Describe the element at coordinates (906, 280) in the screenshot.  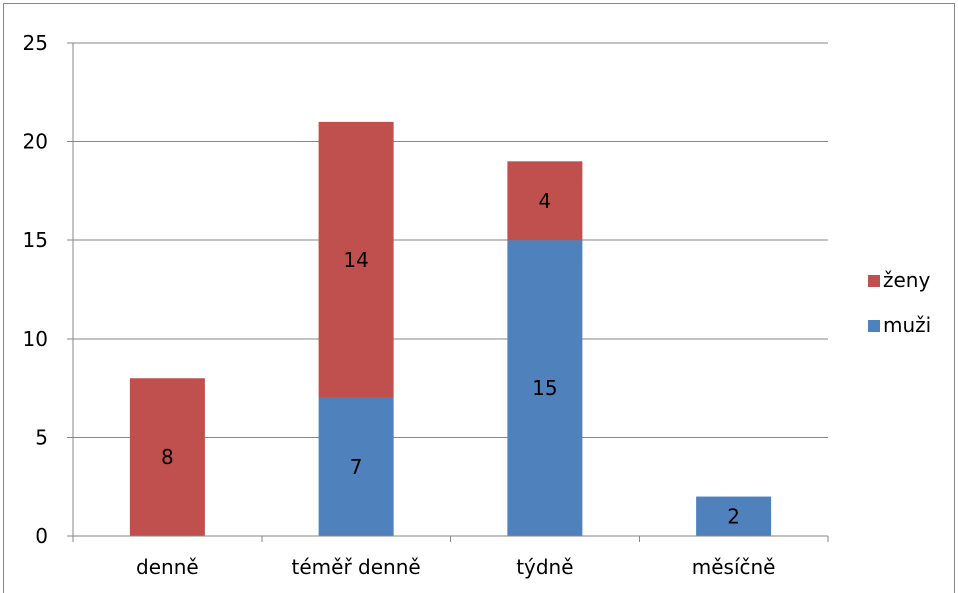
I see `legend-label: ženy` at that location.